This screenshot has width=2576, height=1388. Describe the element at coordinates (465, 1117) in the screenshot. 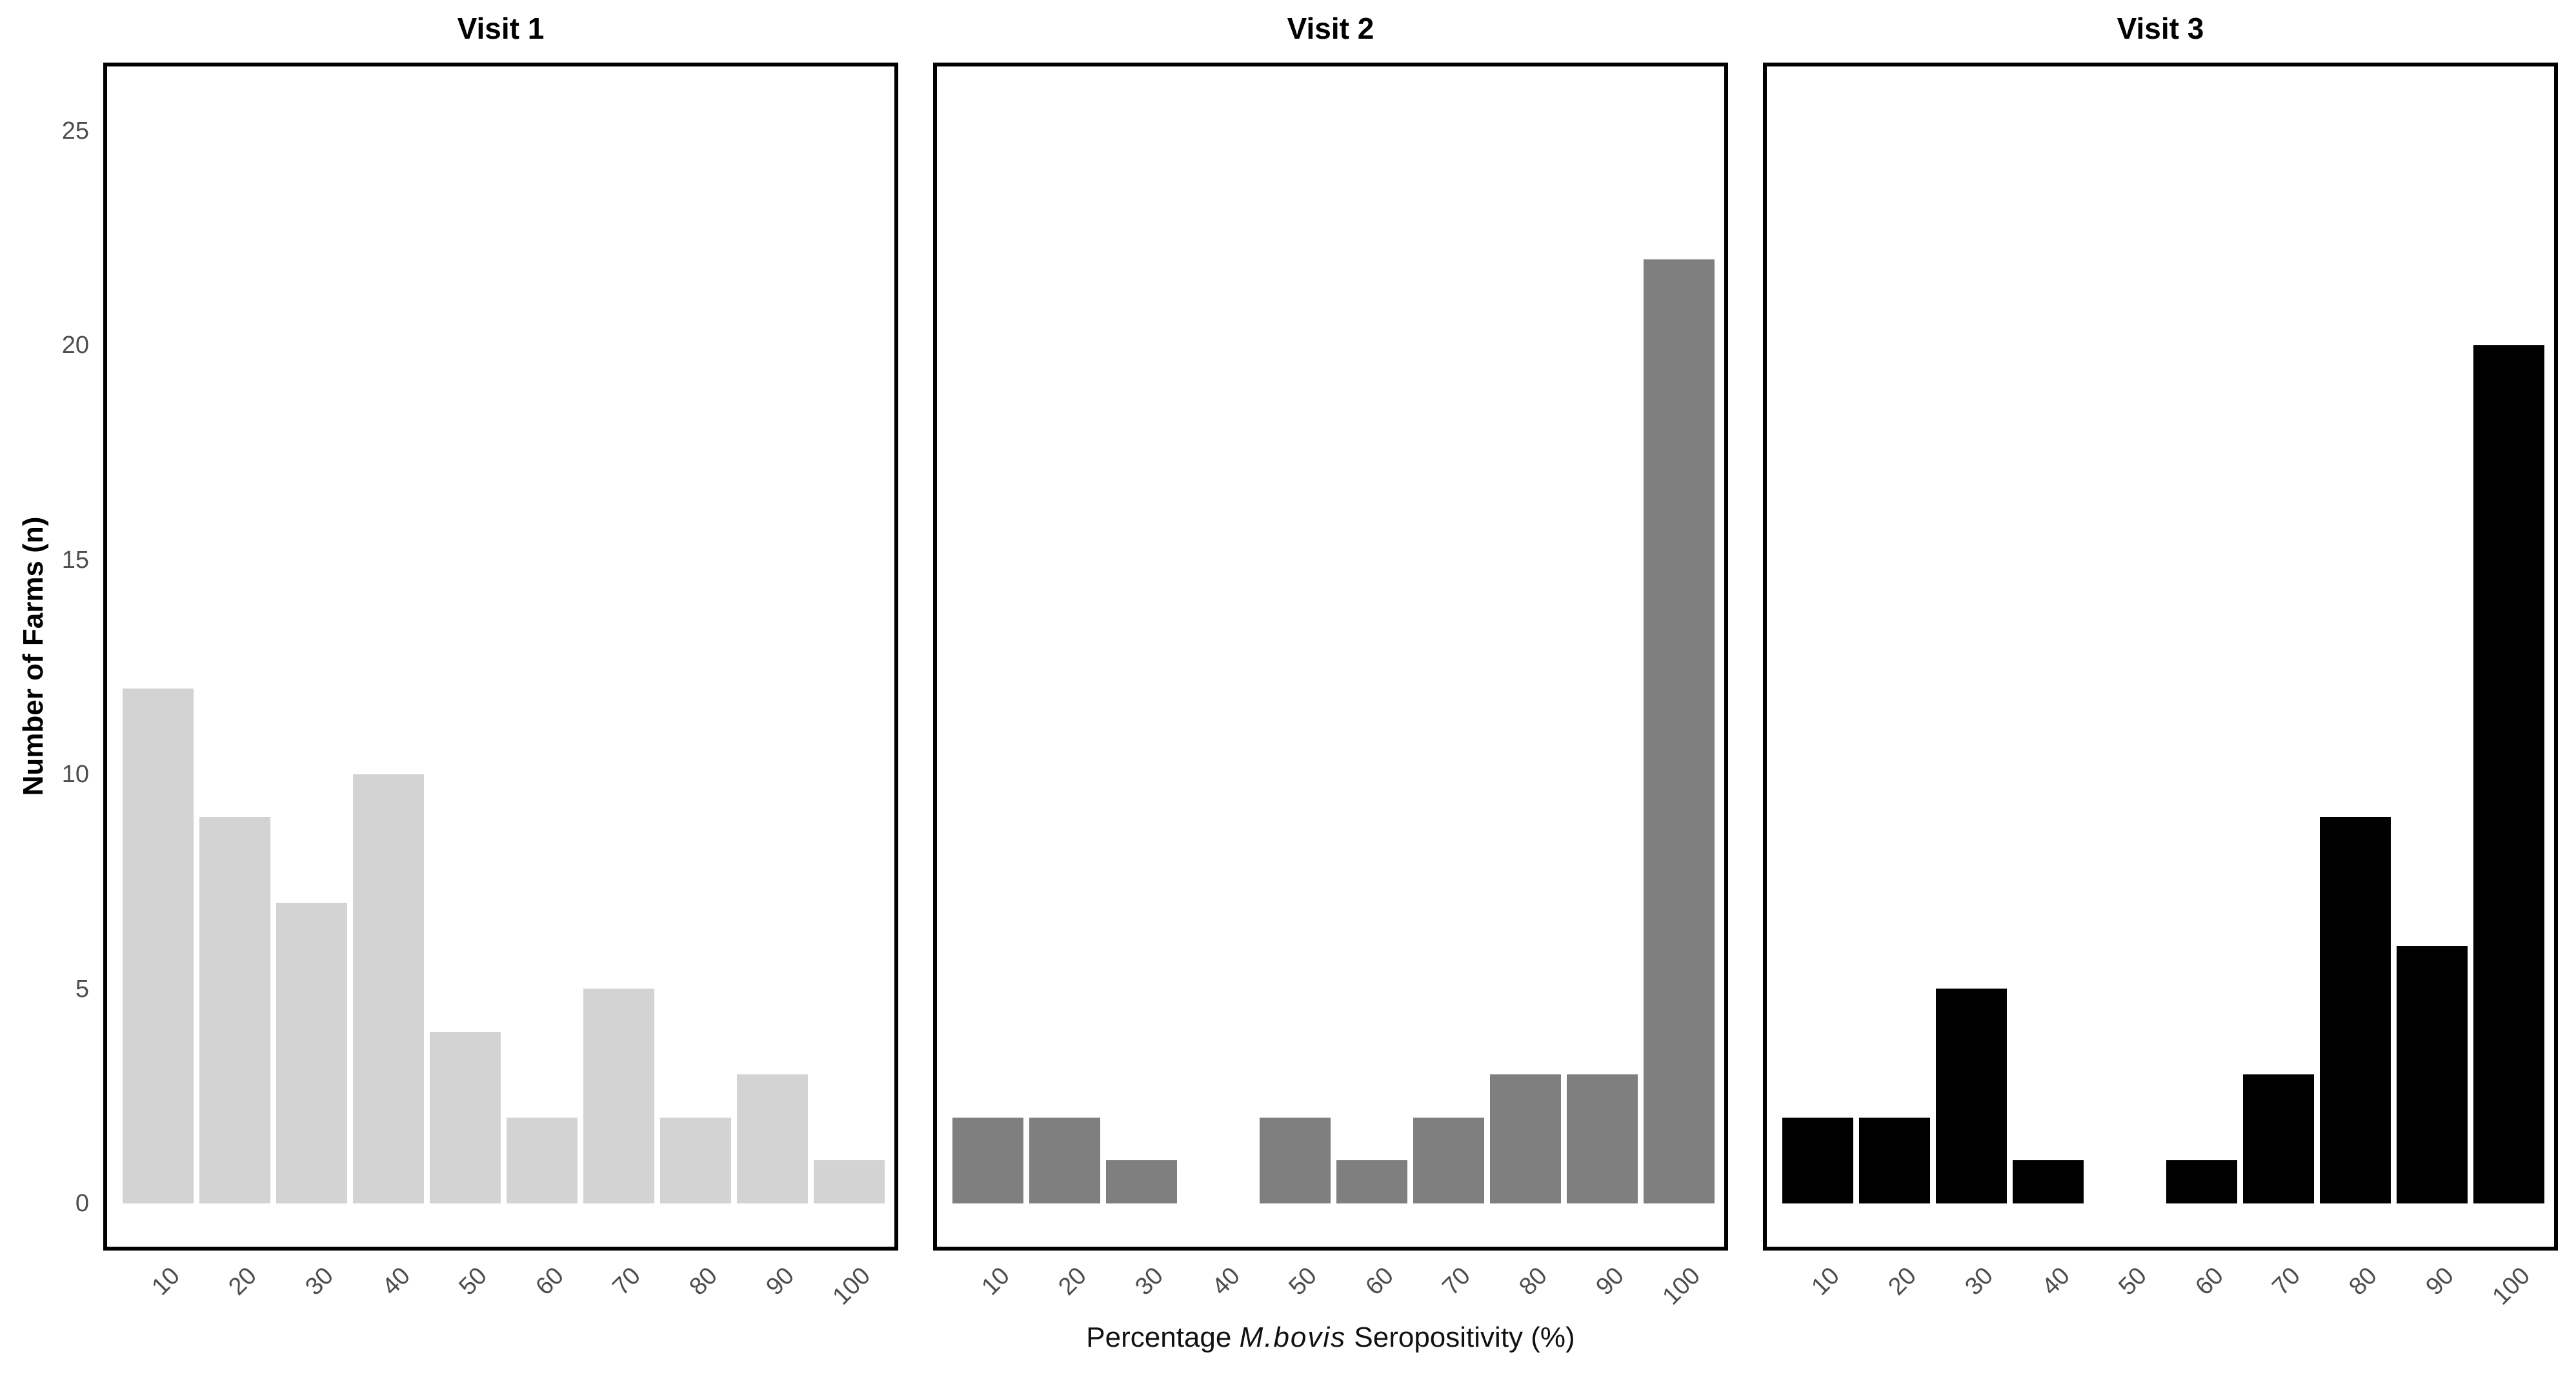

I see `bar-visit1-x50` at that location.